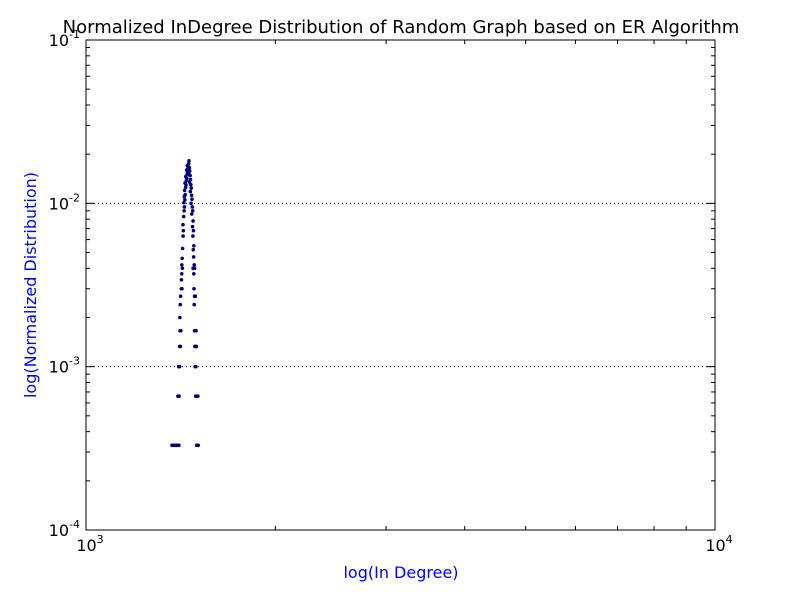 The height and width of the screenshot is (600, 800). I want to click on y-tick-label: 10⁻², so click(64, 202).